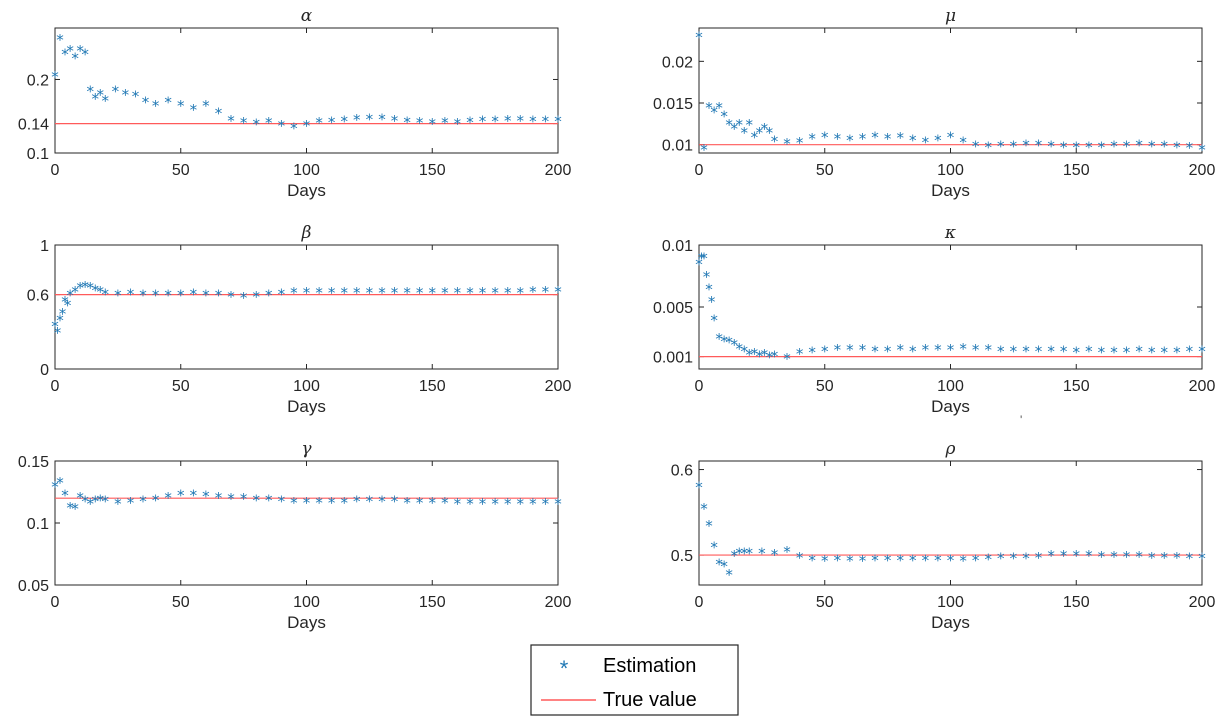  I want to click on x-tick-label: 200, so click(558, 386).